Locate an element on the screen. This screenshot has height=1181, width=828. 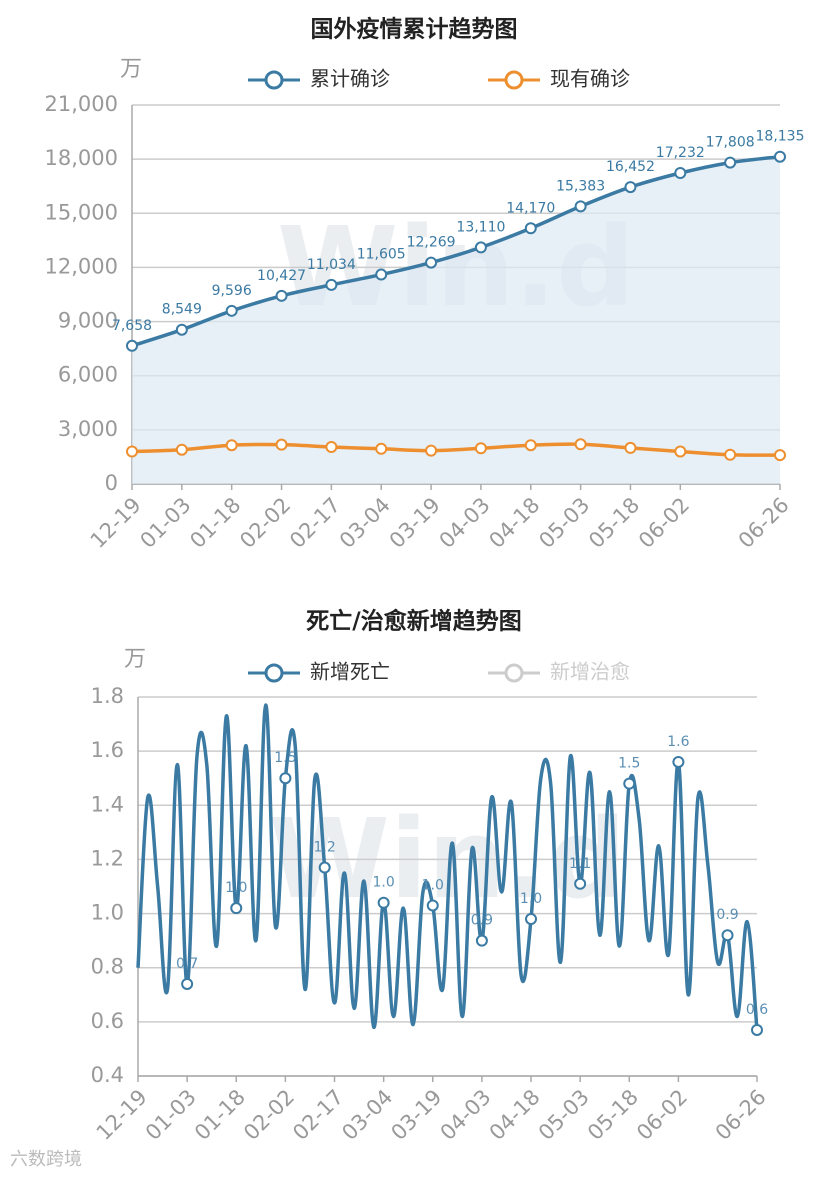
y-tick-label: 21,000 is located at coordinates (81, 104).